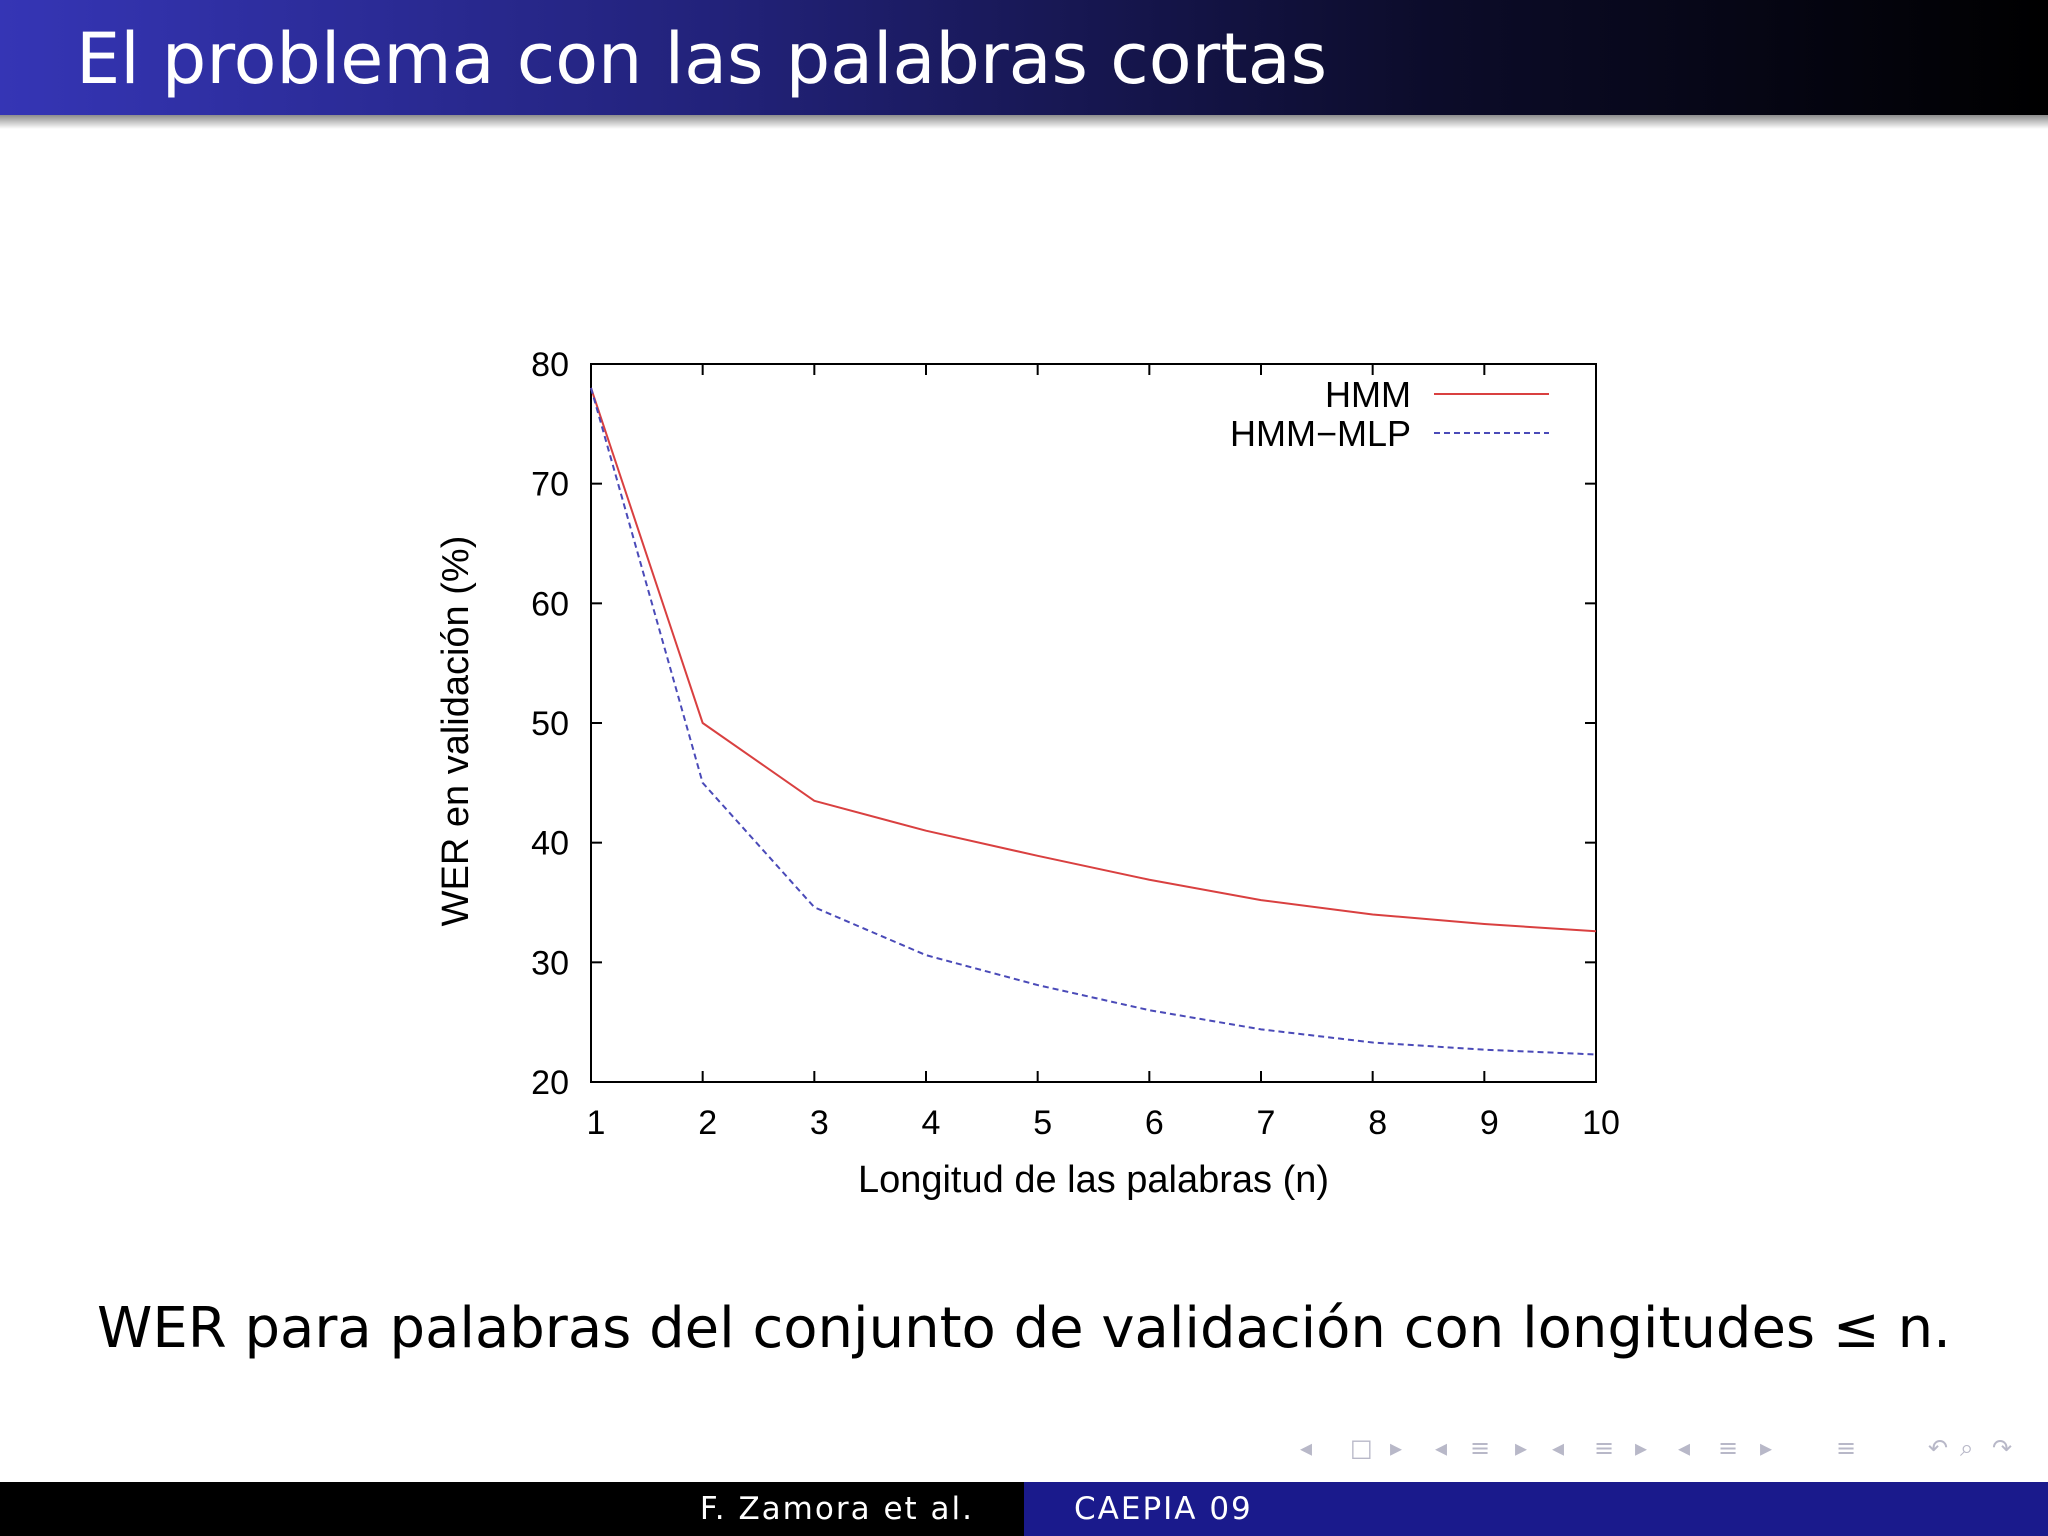  Describe the element at coordinates (1489, 1123) in the screenshot. I see `x-tick-label: 9` at that location.